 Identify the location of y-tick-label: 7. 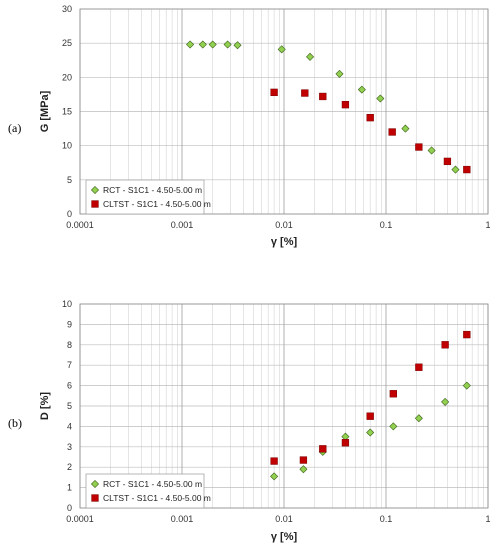
(69, 365).